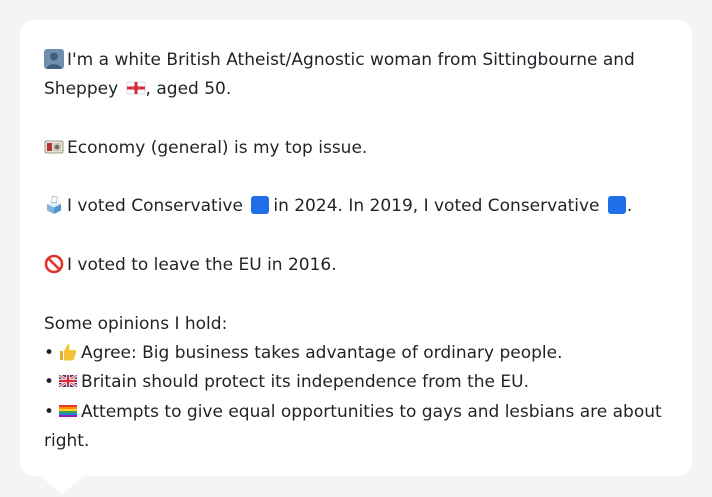 This screenshot has width=712, height=497. What do you see at coordinates (67, 440) in the screenshot?
I see `opinion-text-3-wrap: right.` at bounding box center [67, 440].